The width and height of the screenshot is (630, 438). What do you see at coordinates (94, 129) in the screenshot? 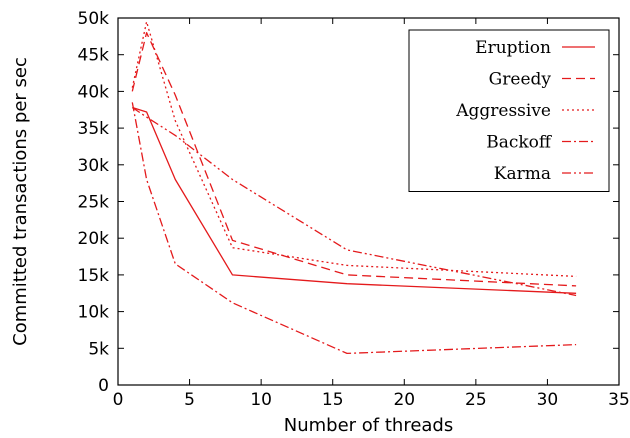
I see `y-tick-label: 35k` at bounding box center [94, 129].